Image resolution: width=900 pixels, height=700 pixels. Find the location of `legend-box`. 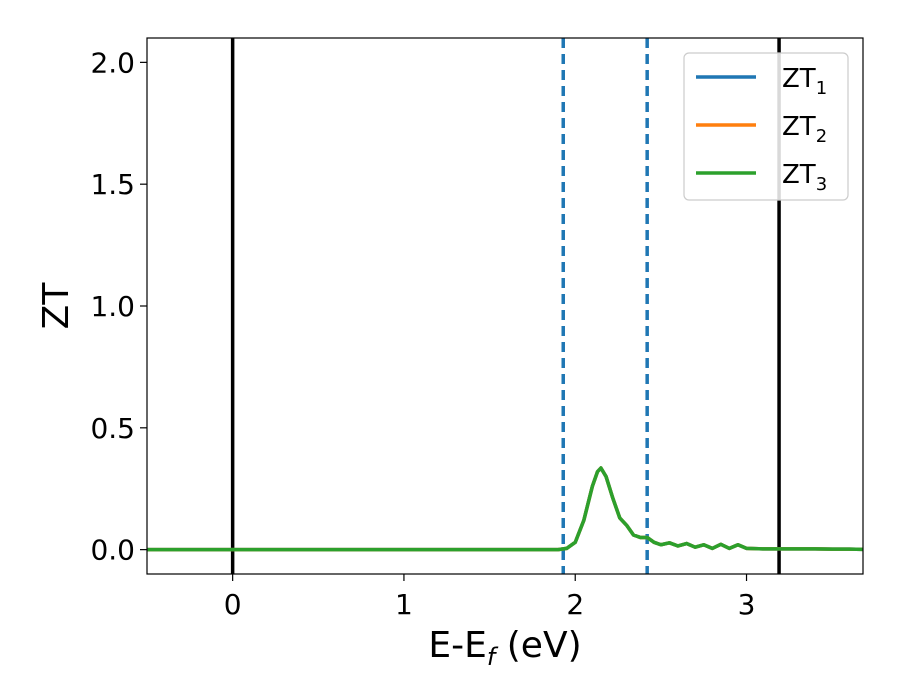

legend-box is located at coordinates (766, 126).